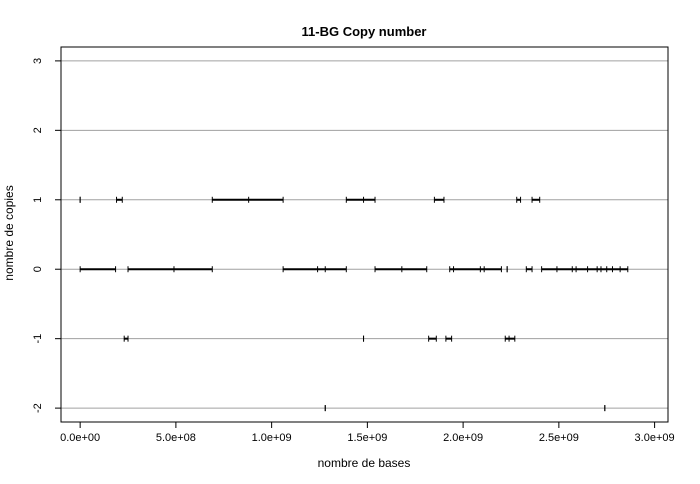 This screenshot has width=700, height=484. I want to click on x-tick-label-6: 3.0e+09, so click(655, 438).